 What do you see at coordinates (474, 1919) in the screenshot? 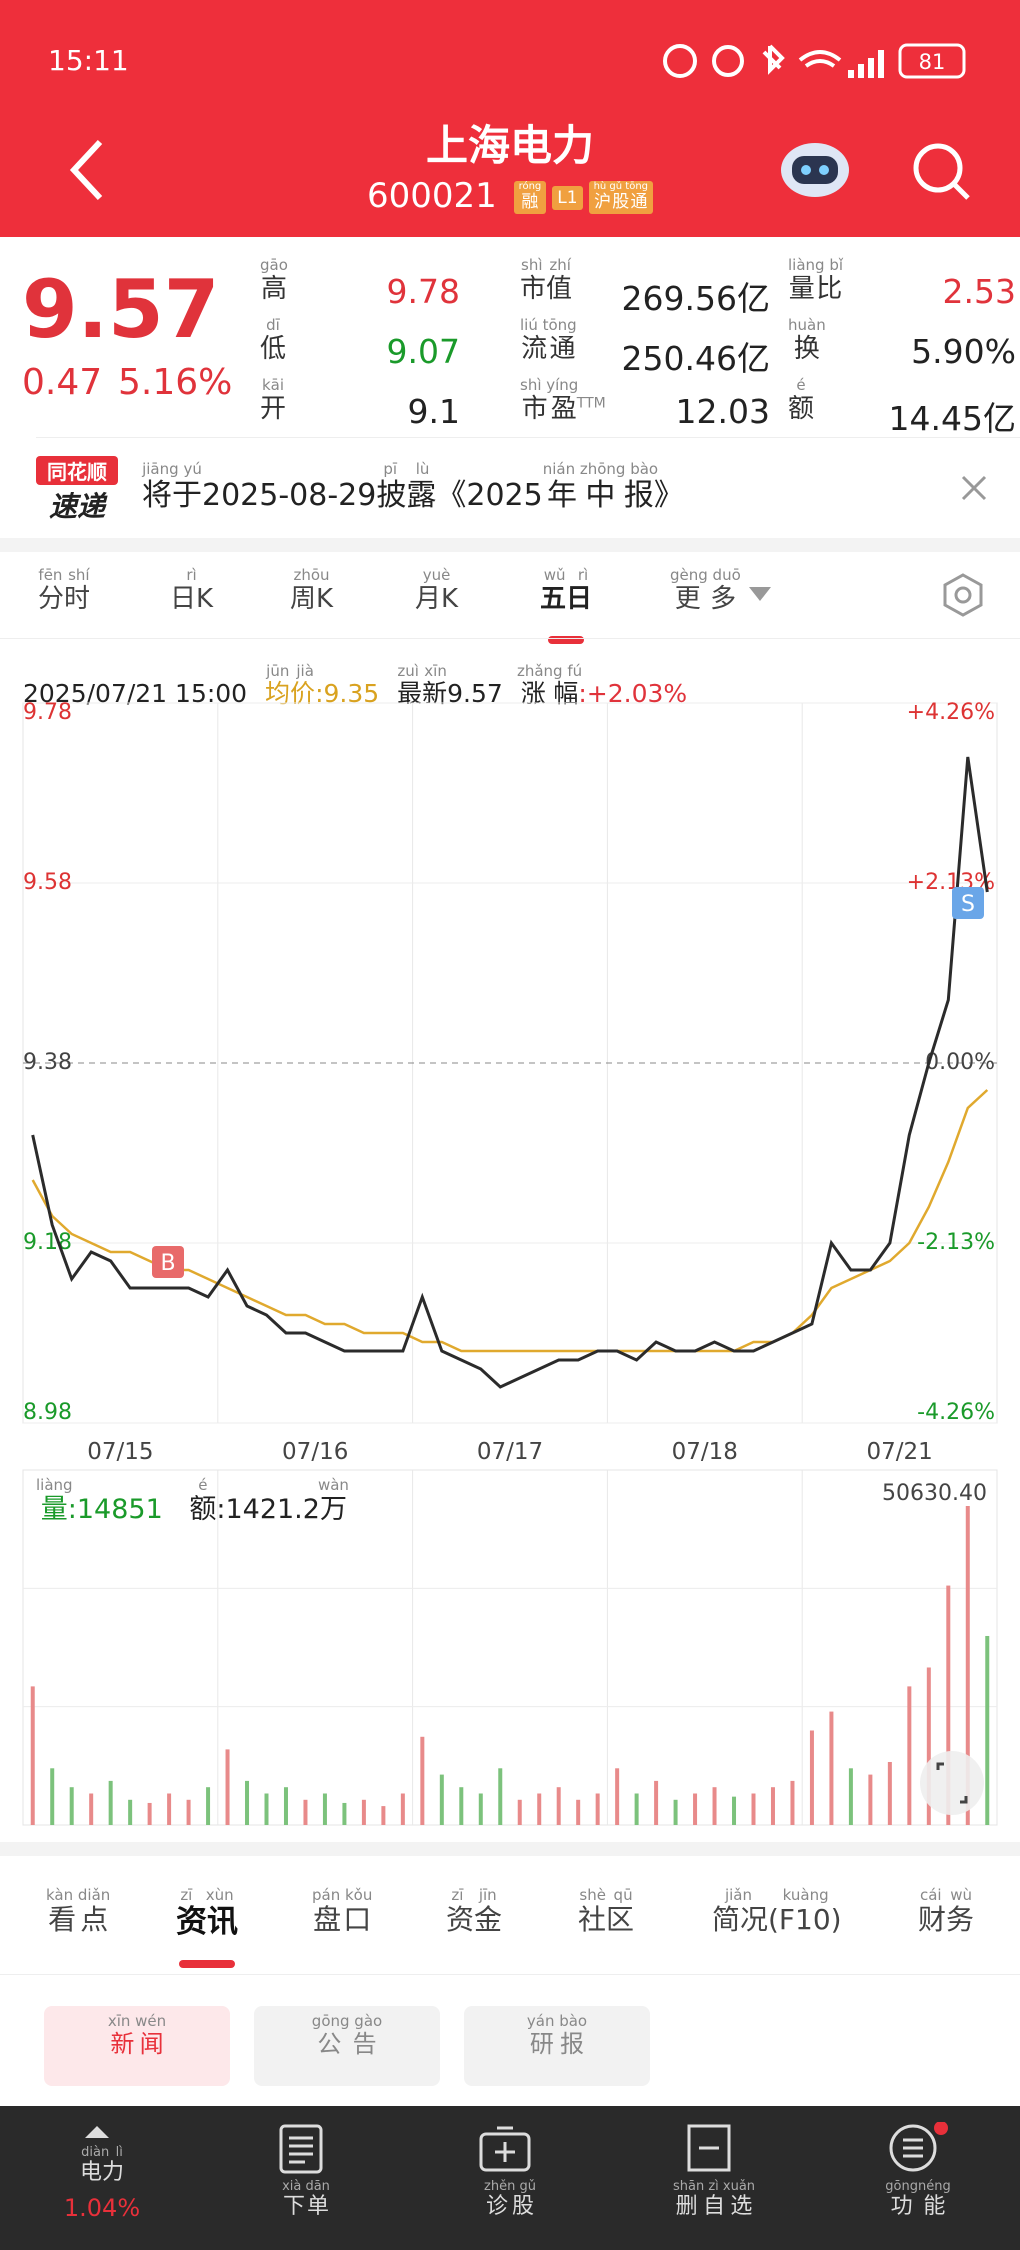
I see `tab-label-text: 资金` at bounding box center [474, 1919].